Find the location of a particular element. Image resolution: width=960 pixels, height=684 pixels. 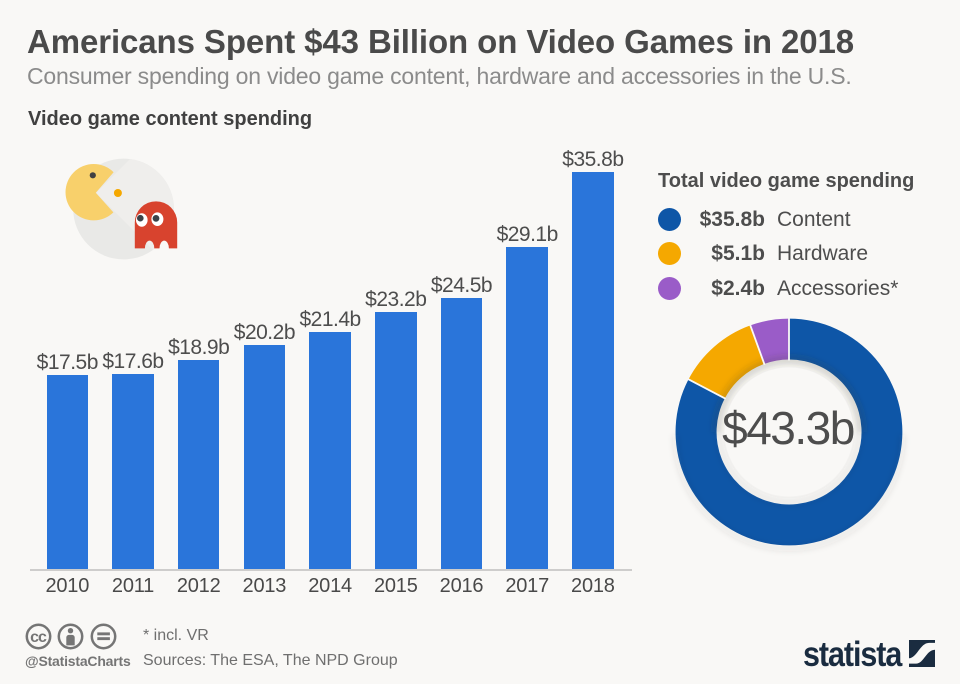

svg-text: cc is located at coordinates (38, 637).